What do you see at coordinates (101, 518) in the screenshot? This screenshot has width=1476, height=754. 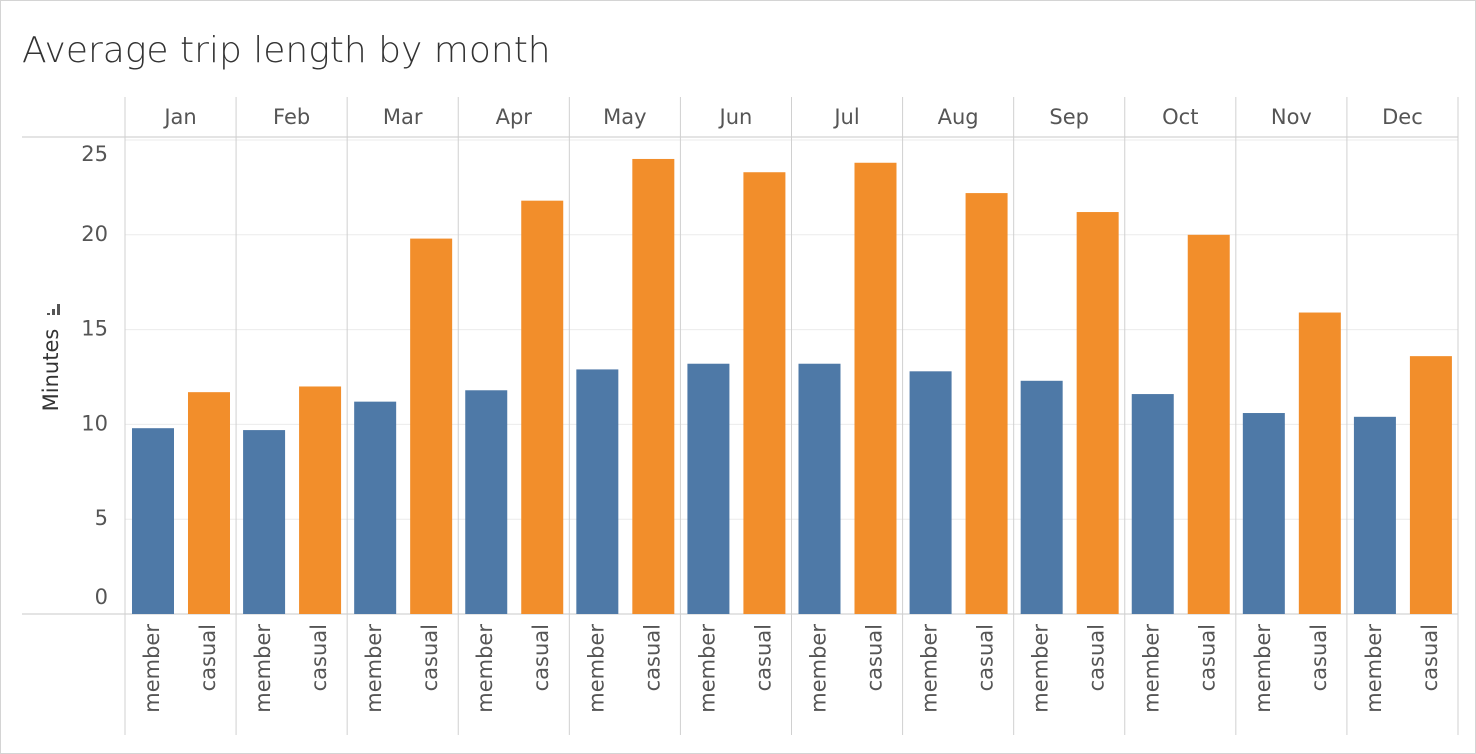 I see `y-tick-label: 5` at bounding box center [101, 518].